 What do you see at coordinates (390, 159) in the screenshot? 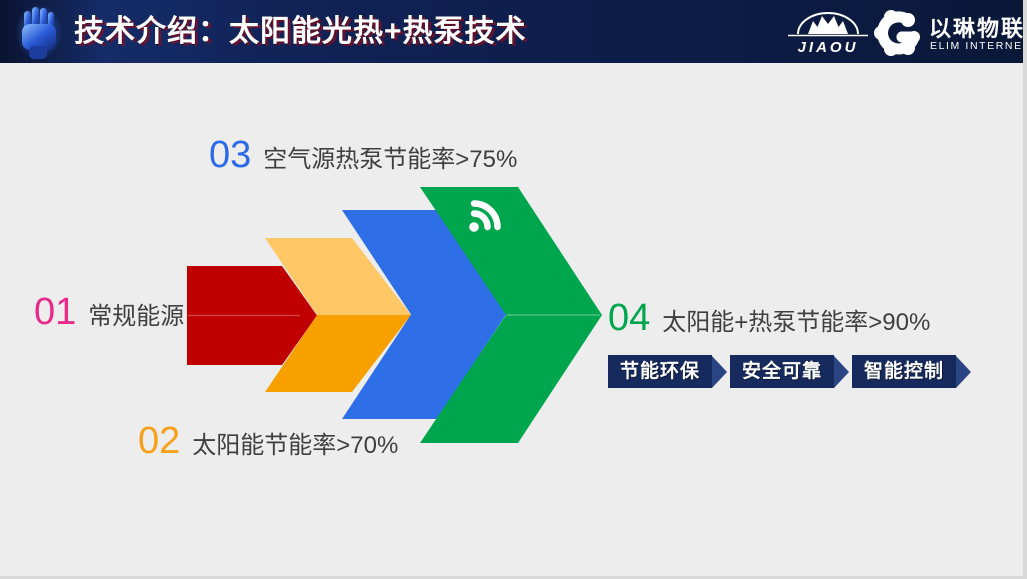
I see `step-3-label: 空气源热泵节能率>75%` at bounding box center [390, 159].